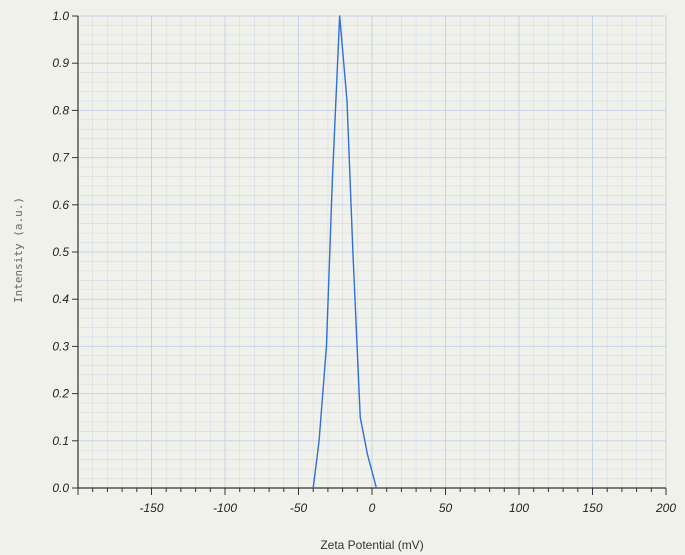 This screenshot has height=555, width=685. I want to click on x-tick-label: -150, so click(151, 508).